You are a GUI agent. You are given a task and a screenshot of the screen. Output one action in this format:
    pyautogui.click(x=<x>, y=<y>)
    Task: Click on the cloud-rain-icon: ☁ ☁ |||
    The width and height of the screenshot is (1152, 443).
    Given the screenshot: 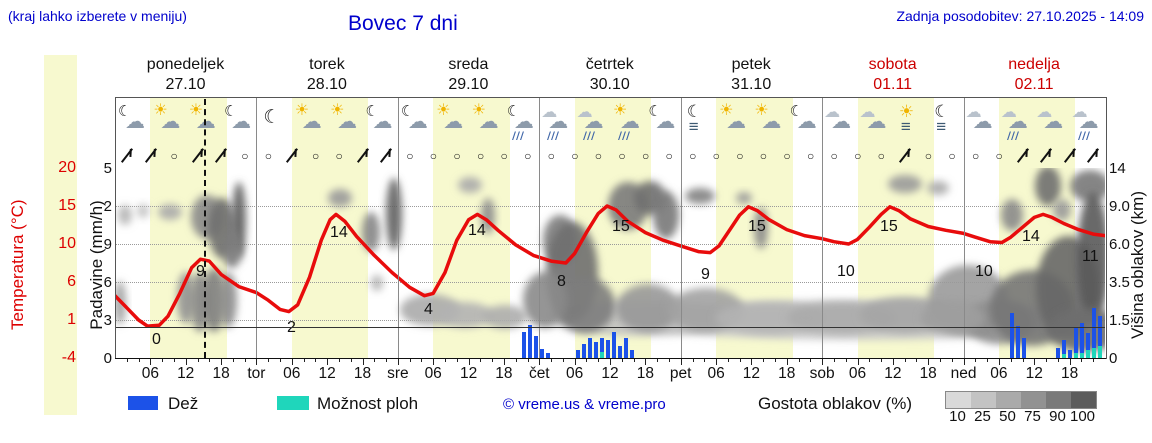 What is the action you would take?
    pyautogui.click(x=592, y=121)
    